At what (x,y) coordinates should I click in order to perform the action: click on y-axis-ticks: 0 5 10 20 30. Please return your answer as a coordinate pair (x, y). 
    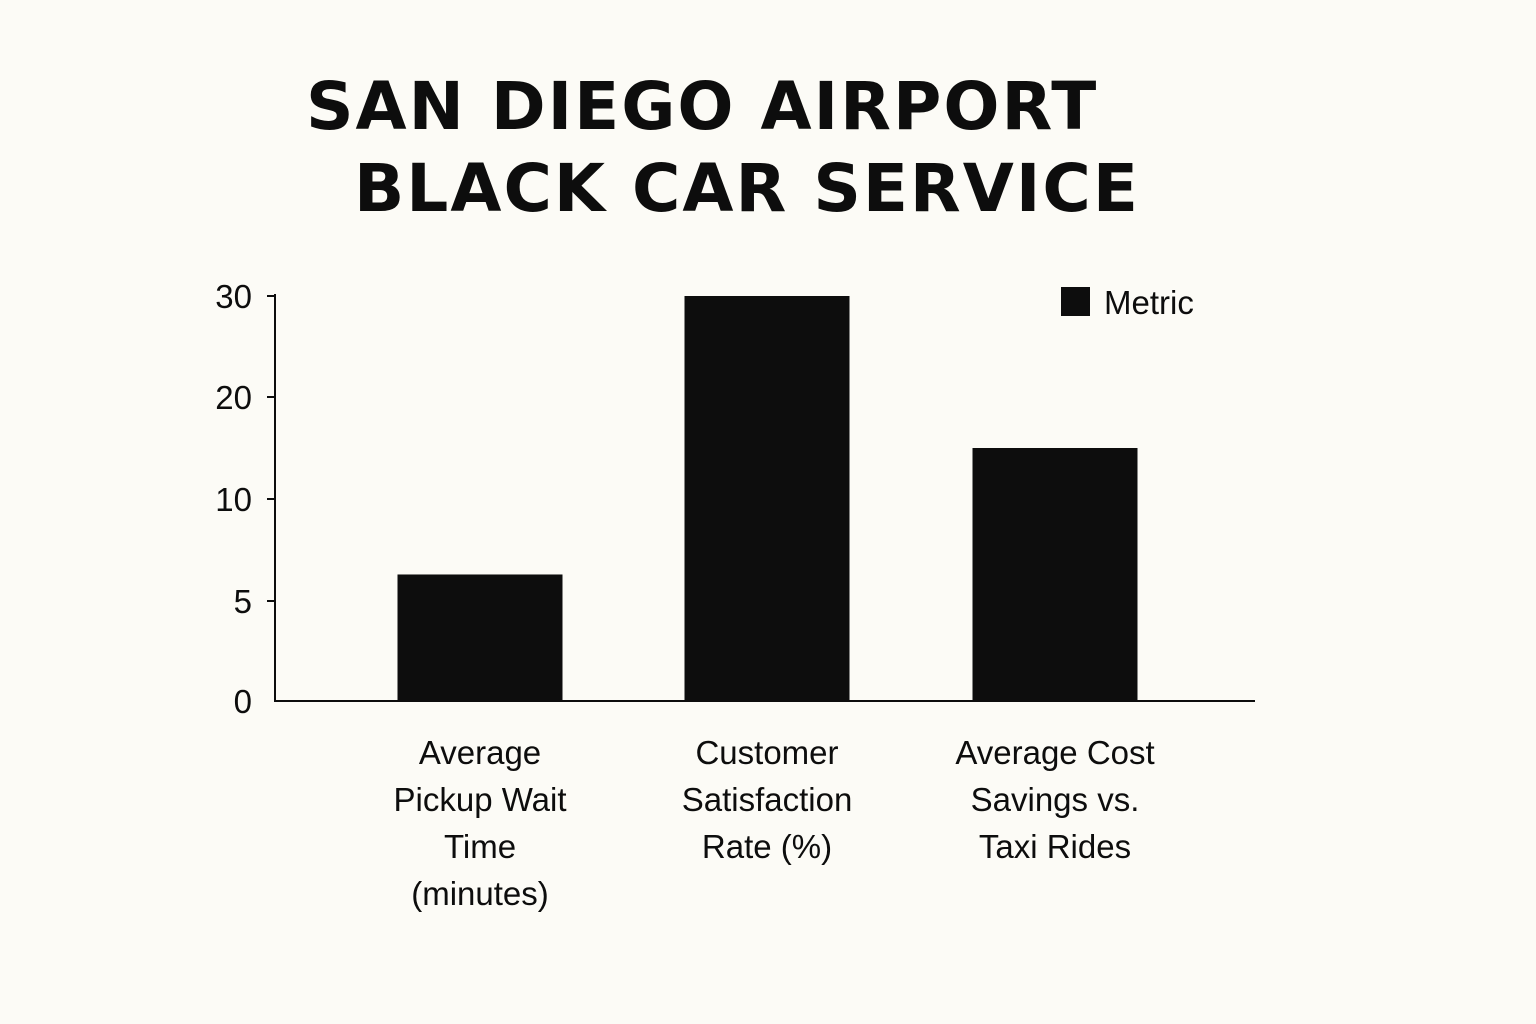
    Looking at the image, I should click on (245, 499).